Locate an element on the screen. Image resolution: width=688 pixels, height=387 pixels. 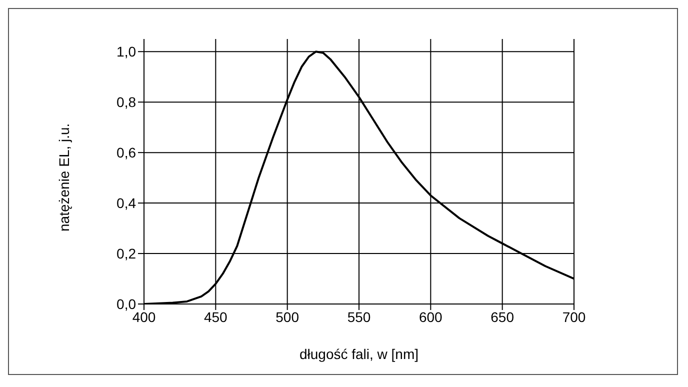
y-axis-title: natężenie EL, j.u. is located at coordinates (64, 177).